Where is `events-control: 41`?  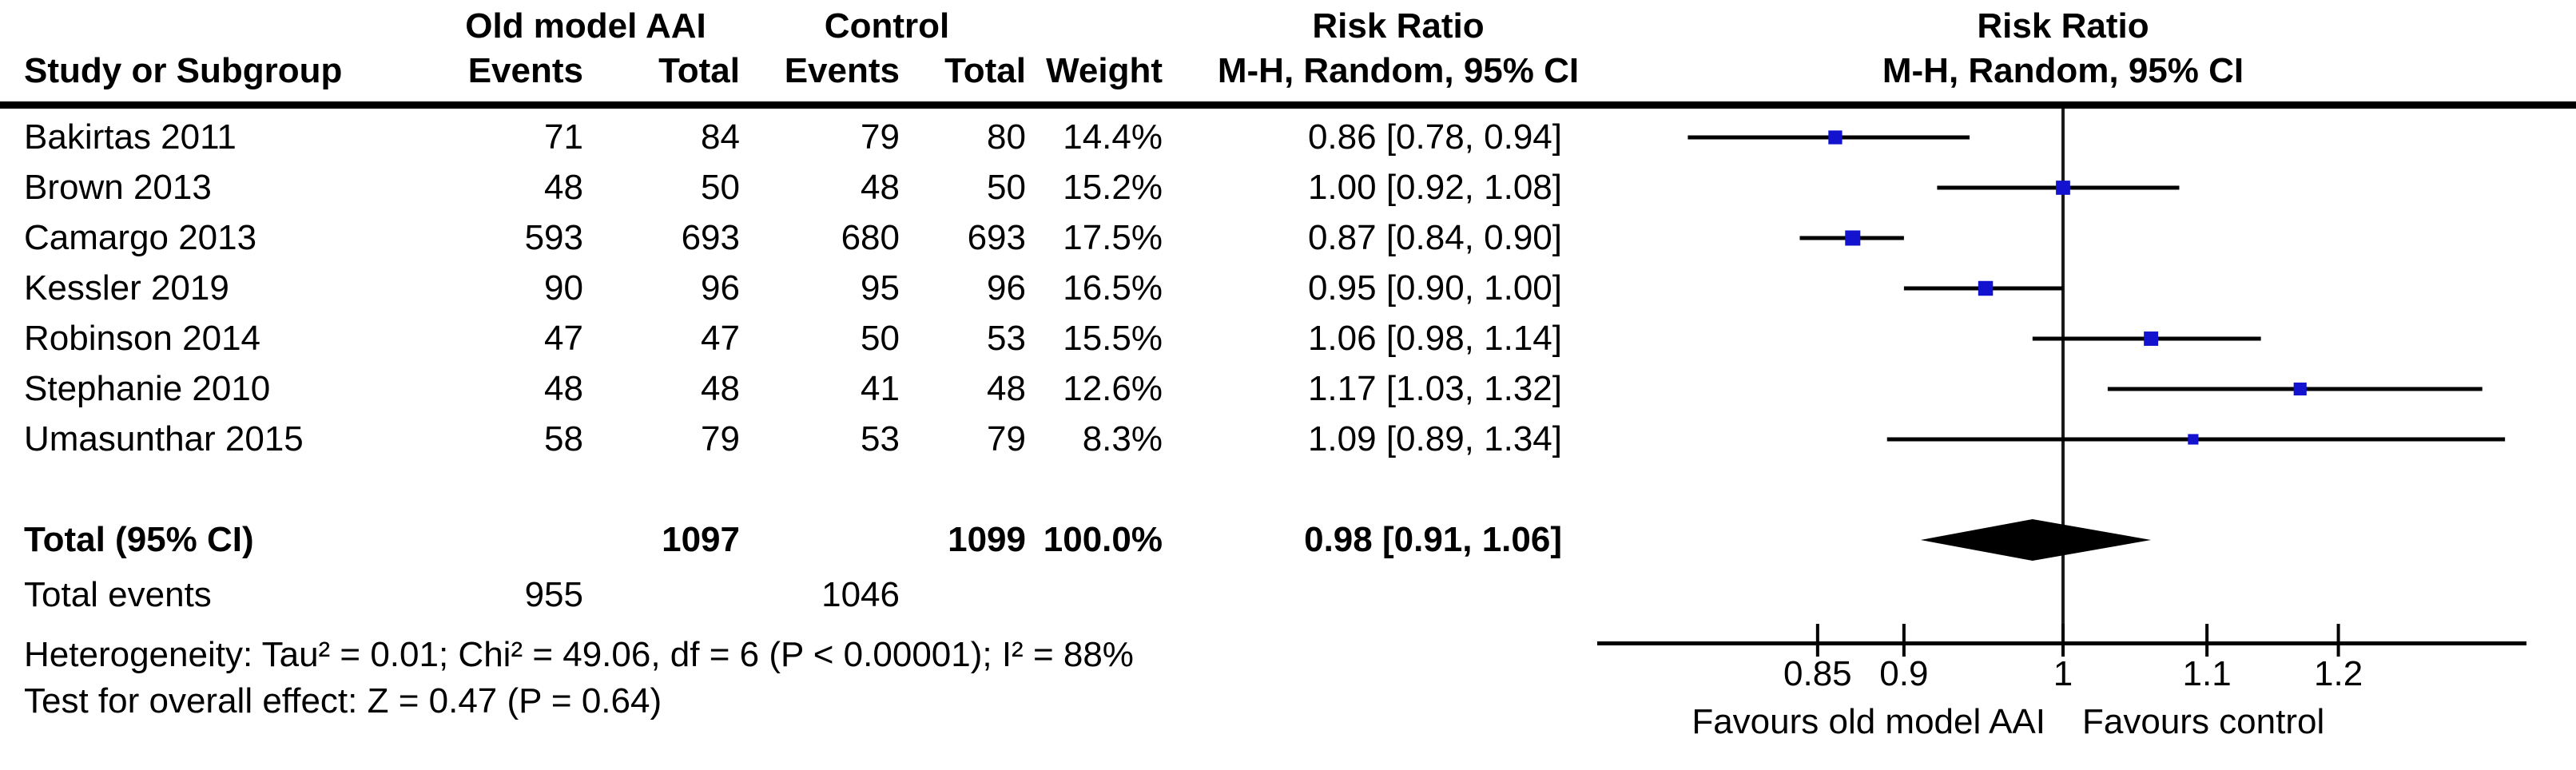 events-control: 41 is located at coordinates (880, 388).